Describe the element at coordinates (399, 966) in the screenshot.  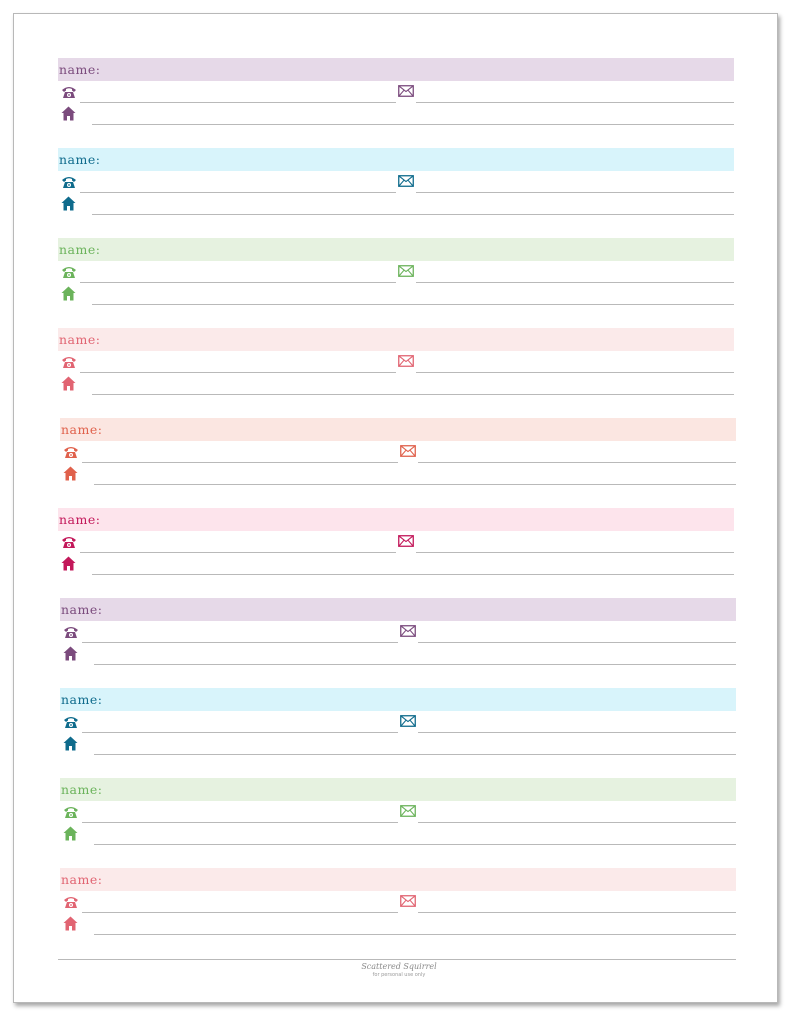
I see `footer-brand: Scattered Squirrel` at that location.